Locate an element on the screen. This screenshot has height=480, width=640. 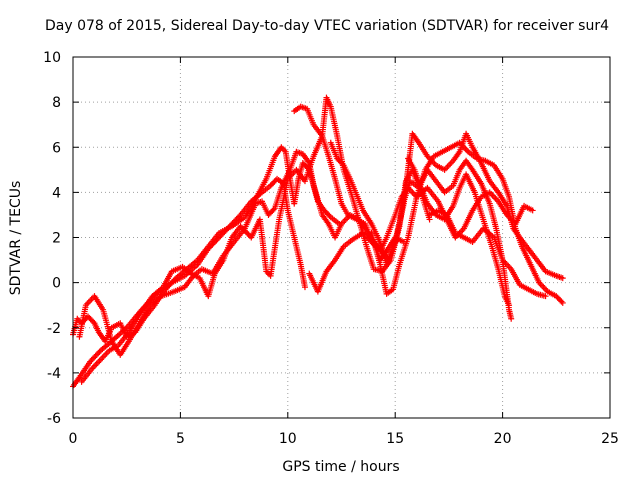
y-axis-label: SDTVAR / TECUs is located at coordinates (16, 238).